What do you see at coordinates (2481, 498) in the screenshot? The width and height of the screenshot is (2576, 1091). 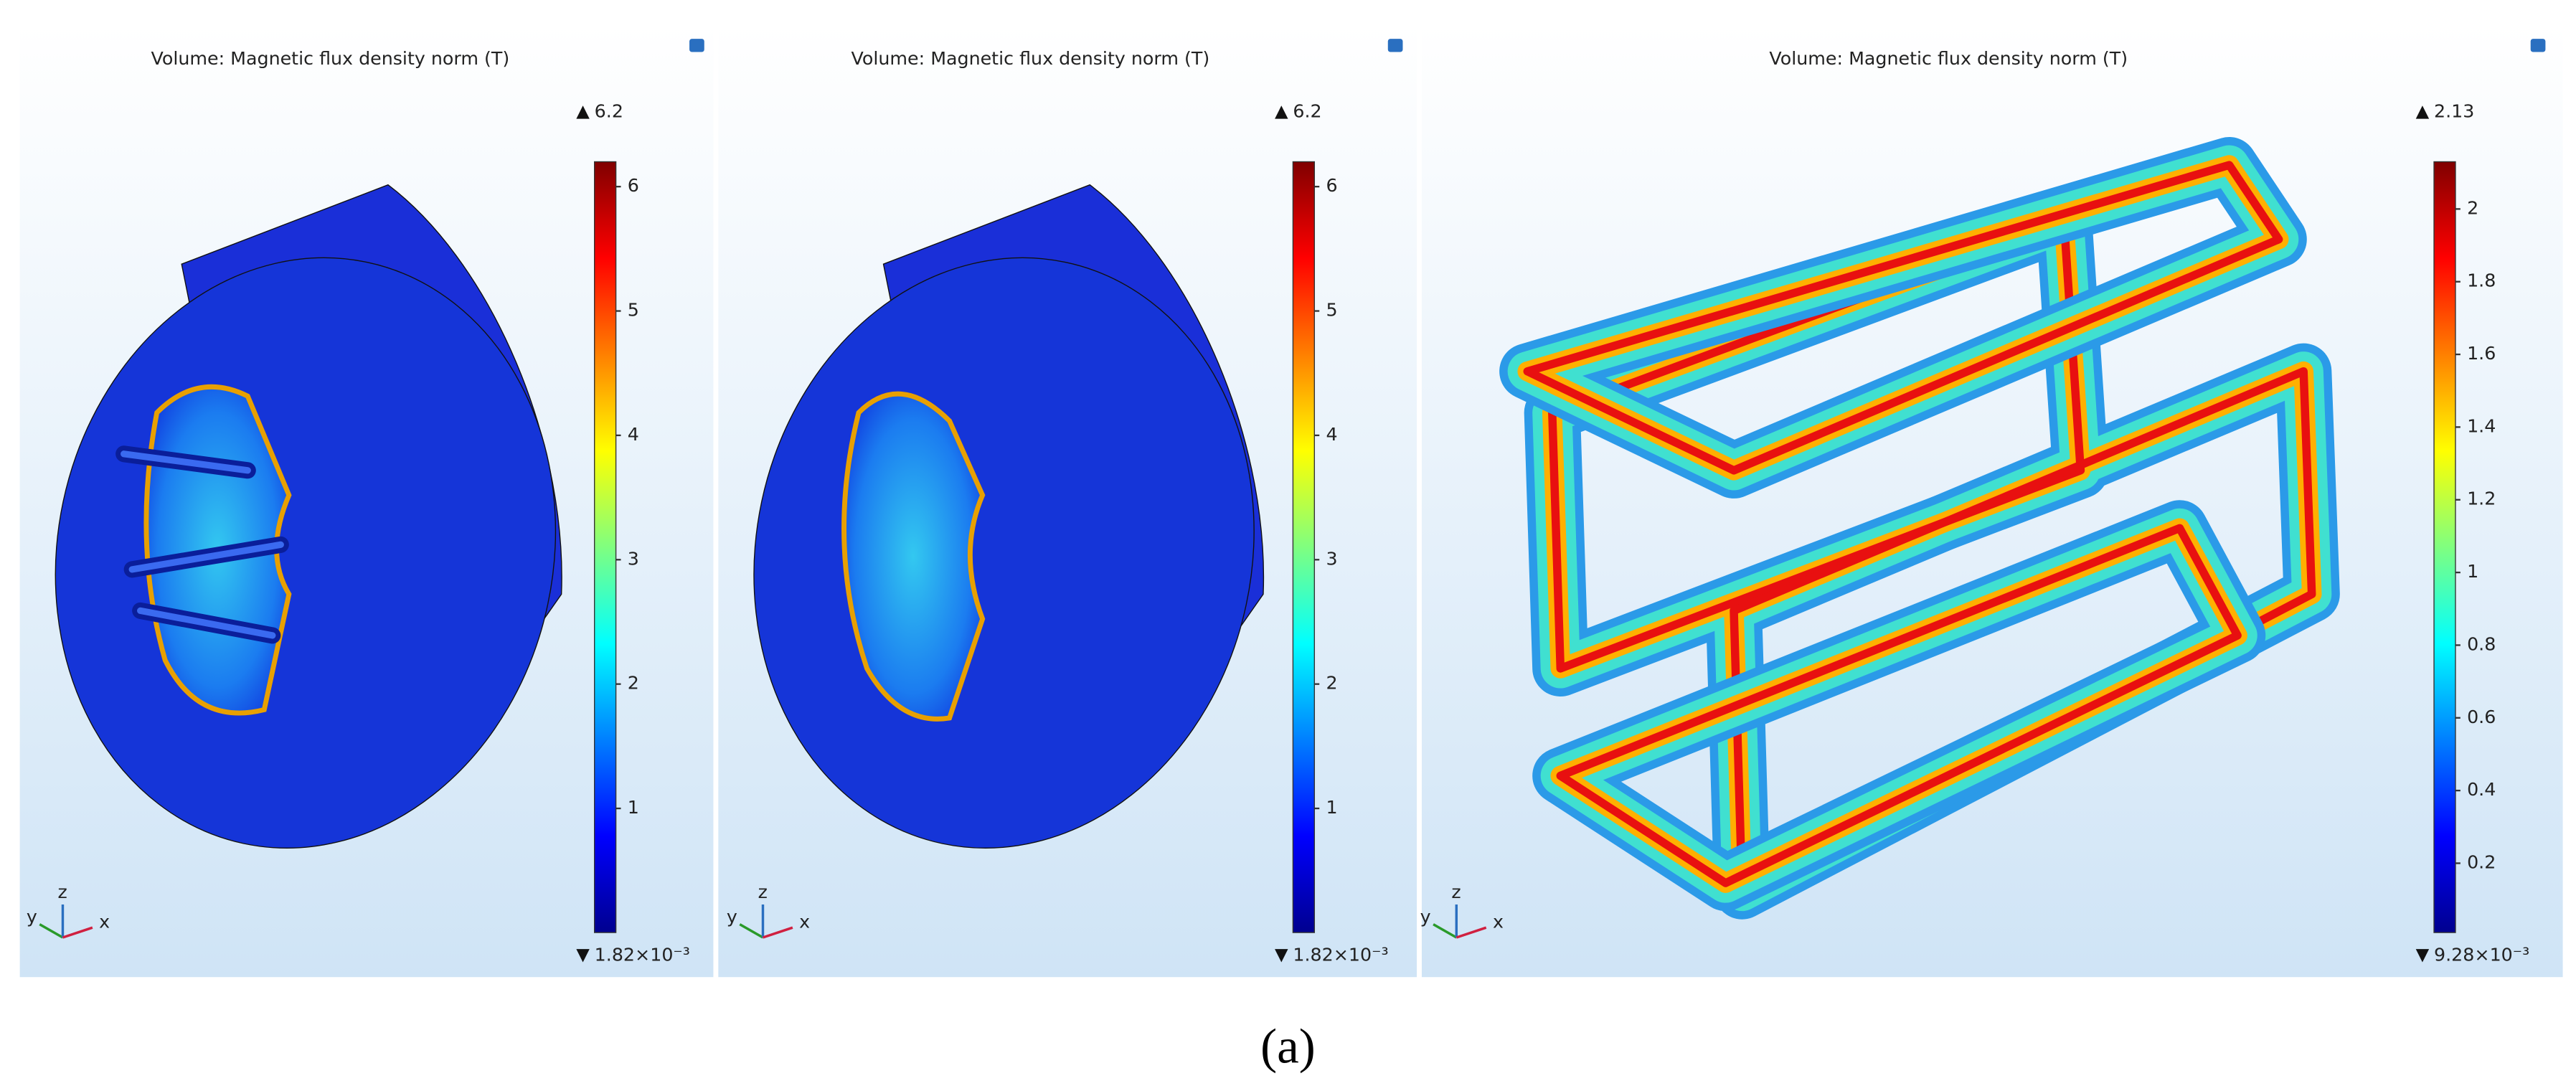 I see `colorbar-tick-label: 1.2` at bounding box center [2481, 498].